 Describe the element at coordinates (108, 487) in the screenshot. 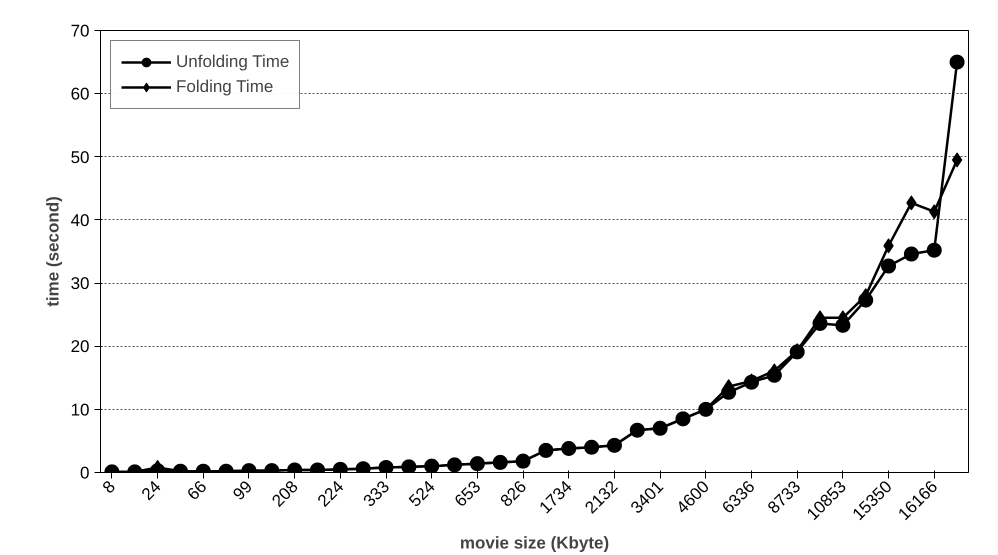

I see `x-tick-label: 8` at that location.